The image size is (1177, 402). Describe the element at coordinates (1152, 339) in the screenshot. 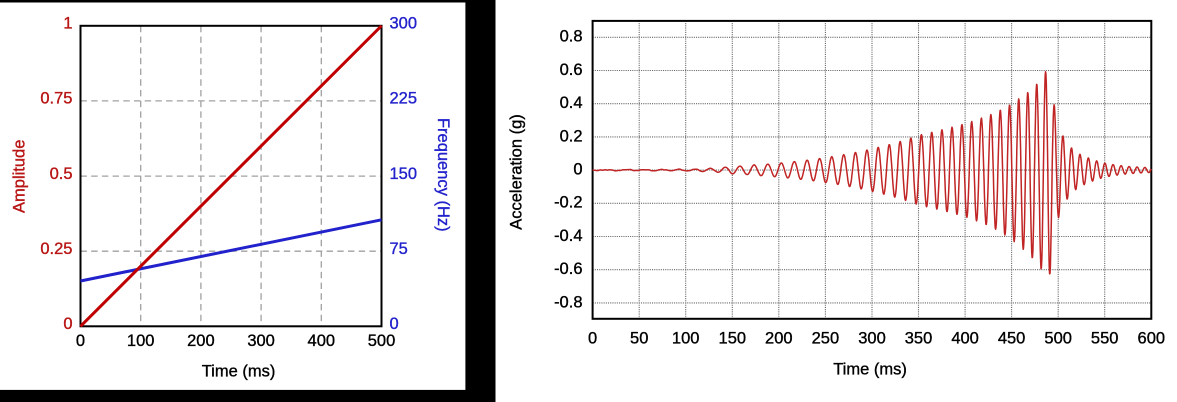

I see `svg-text: 600` at that location.